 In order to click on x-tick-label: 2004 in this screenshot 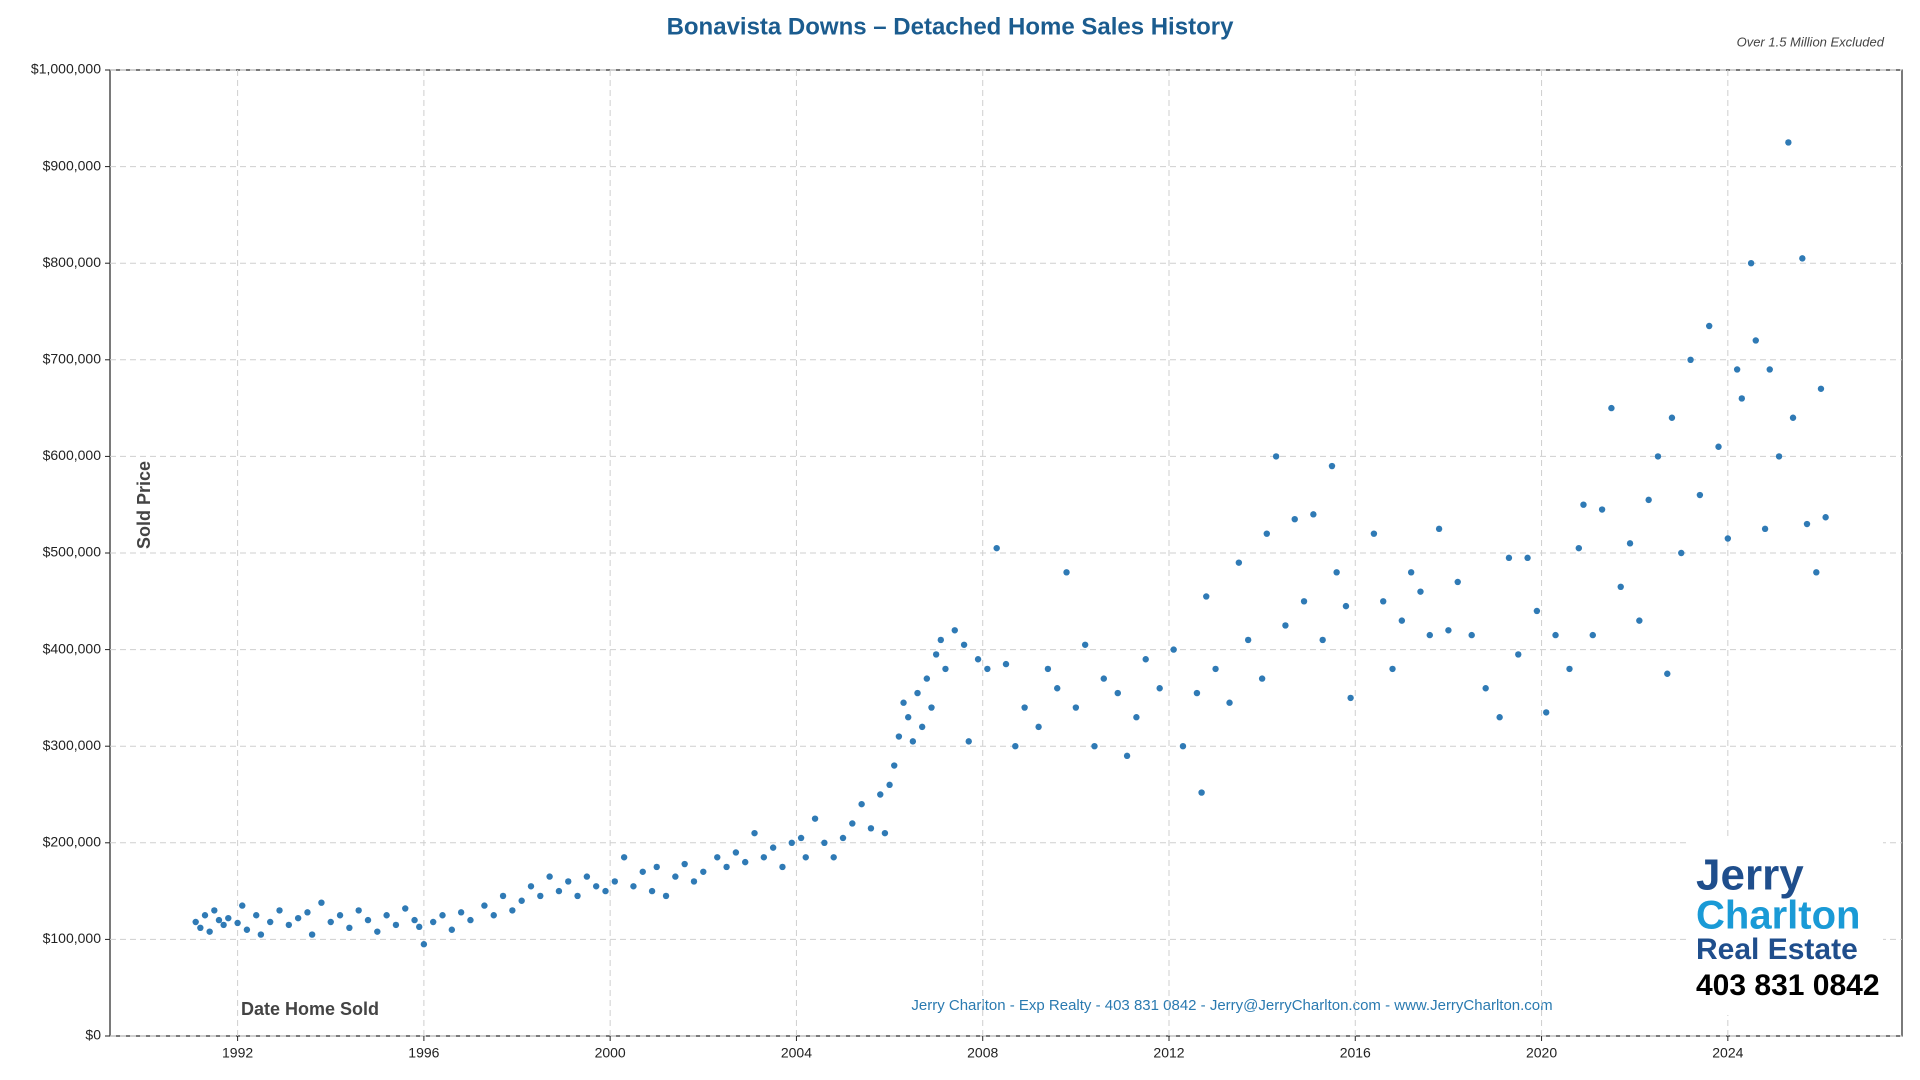, I will do `click(796, 1053)`.